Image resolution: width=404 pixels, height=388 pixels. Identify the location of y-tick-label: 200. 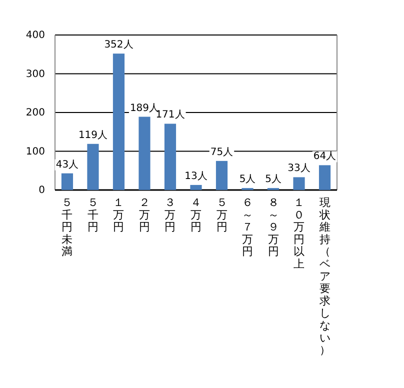
(35, 113).